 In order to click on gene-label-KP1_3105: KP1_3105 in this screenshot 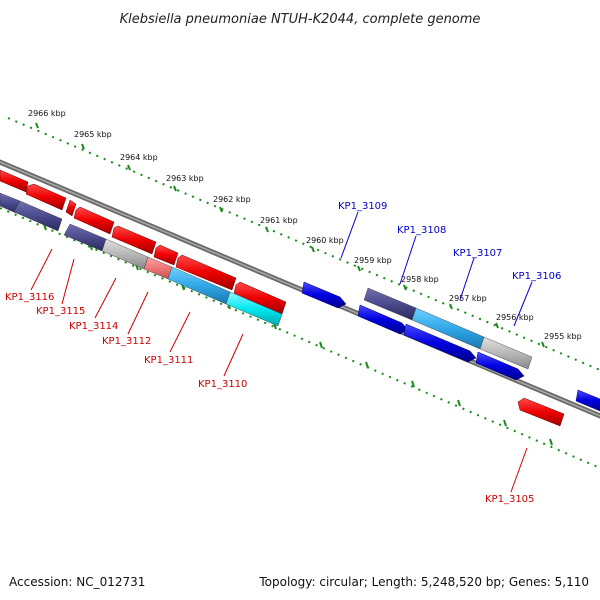, I will do `click(509, 499)`.